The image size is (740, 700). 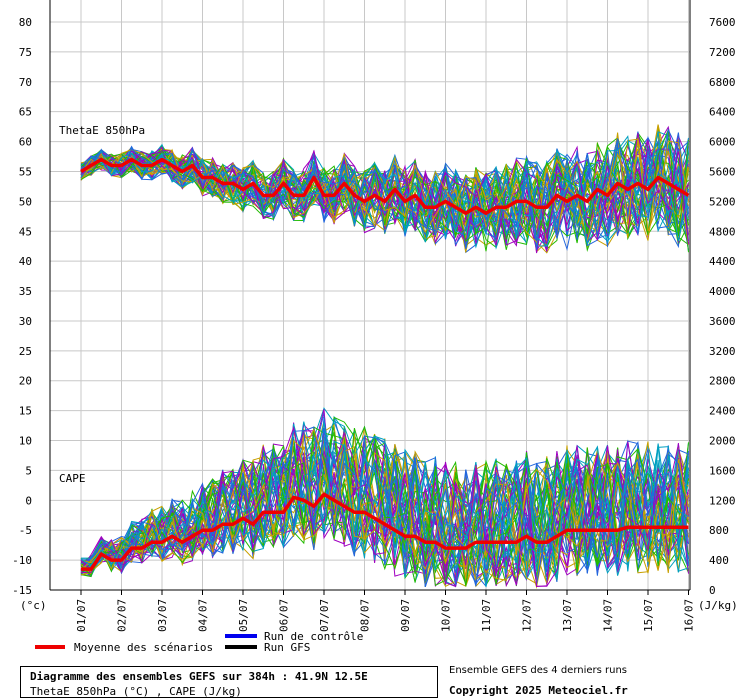 What do you see at coordinates (203, 615) in the screenshot?
I see `x-tick-label: 04/07` at bounding box center [203, 615].